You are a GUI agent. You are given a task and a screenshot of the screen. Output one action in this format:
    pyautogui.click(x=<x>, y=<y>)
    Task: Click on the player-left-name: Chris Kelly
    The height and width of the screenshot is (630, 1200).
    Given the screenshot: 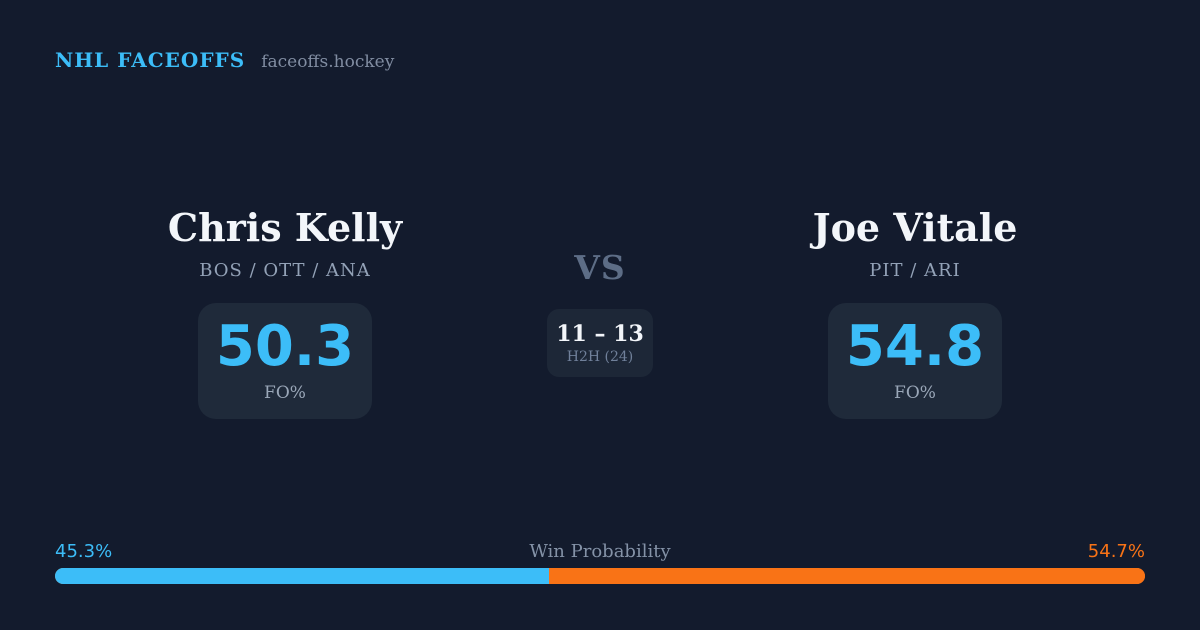 What is the action you would take?
    pyautogui.click(x=285, y=227)
    